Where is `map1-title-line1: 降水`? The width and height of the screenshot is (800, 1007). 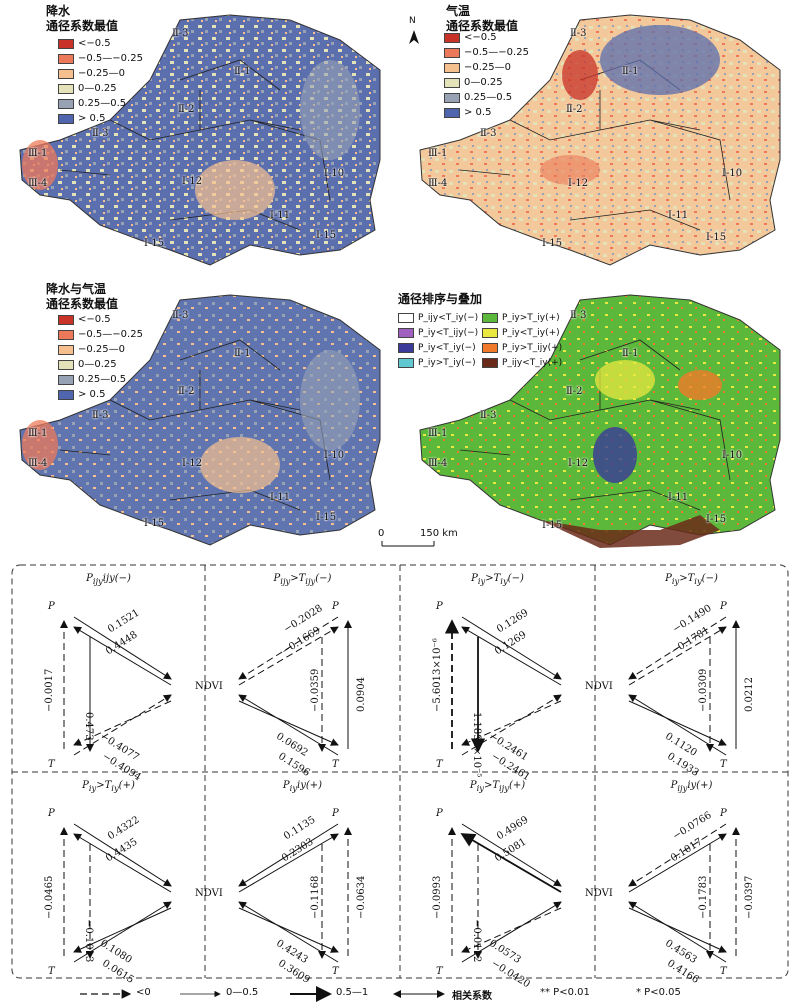 map1-title-line1: 降水 is located at coordinates (58, 11).